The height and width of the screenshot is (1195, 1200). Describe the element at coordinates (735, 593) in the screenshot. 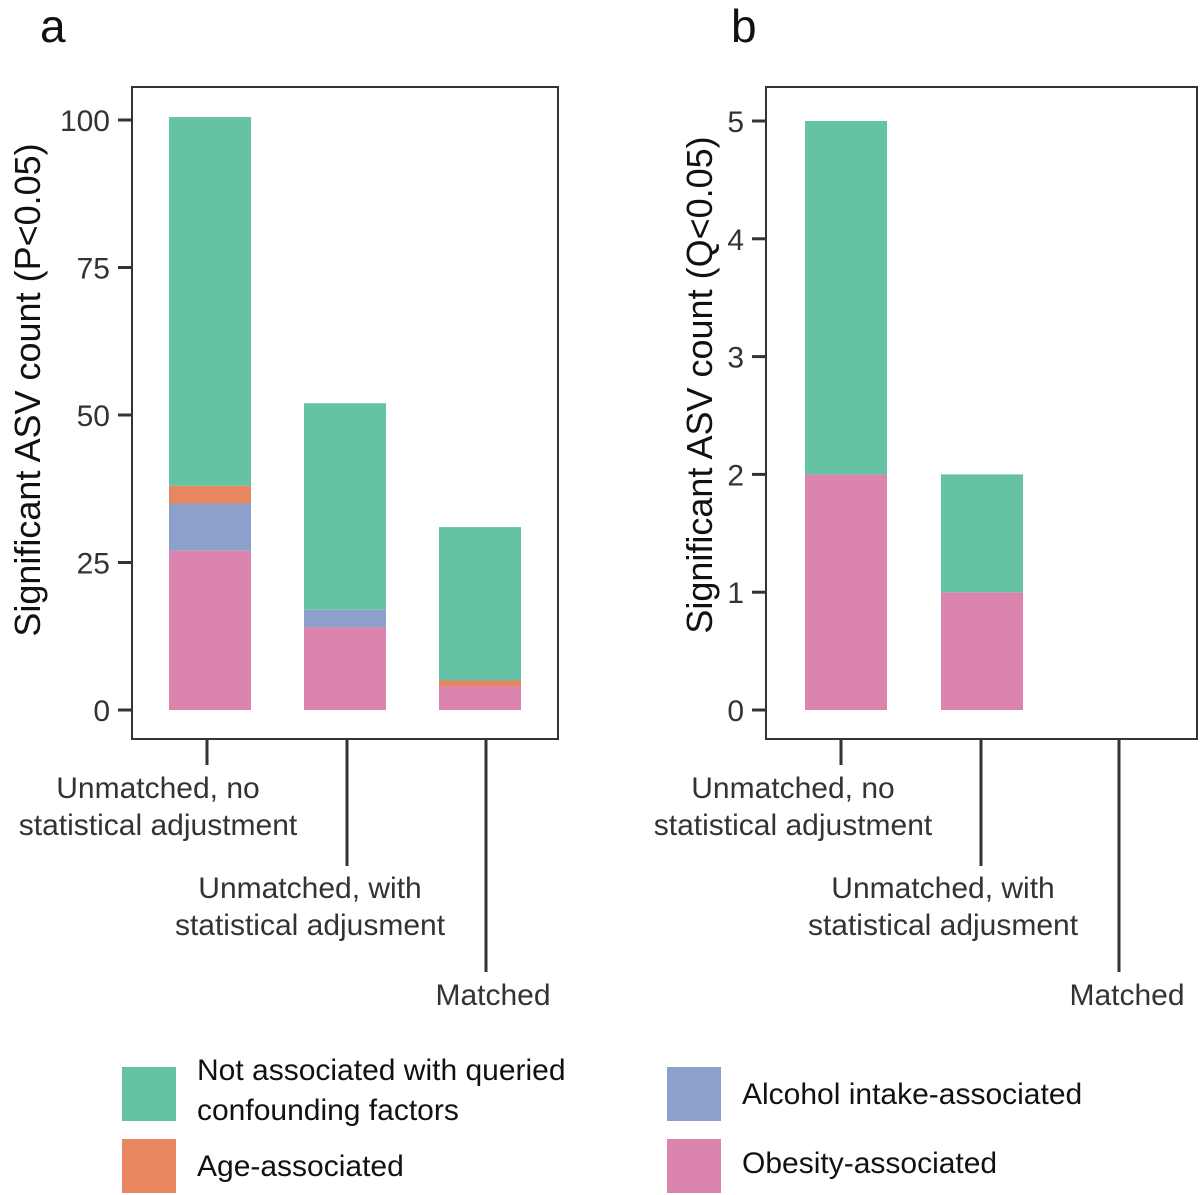

I see `panel-b-y-tick-label-1: 1` at that location.